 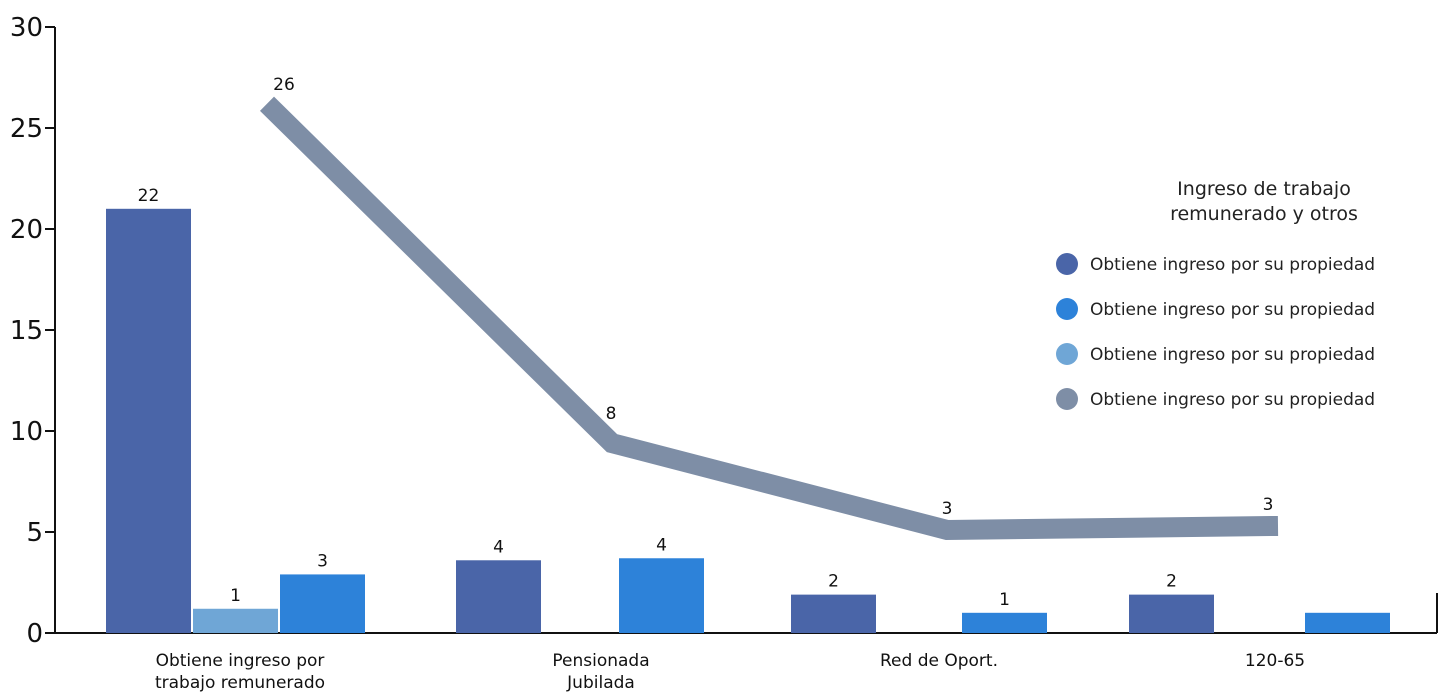 I want to click on legend-title: Ingreso de trabajo remunerado y otros, so click(x=1264, y=201).